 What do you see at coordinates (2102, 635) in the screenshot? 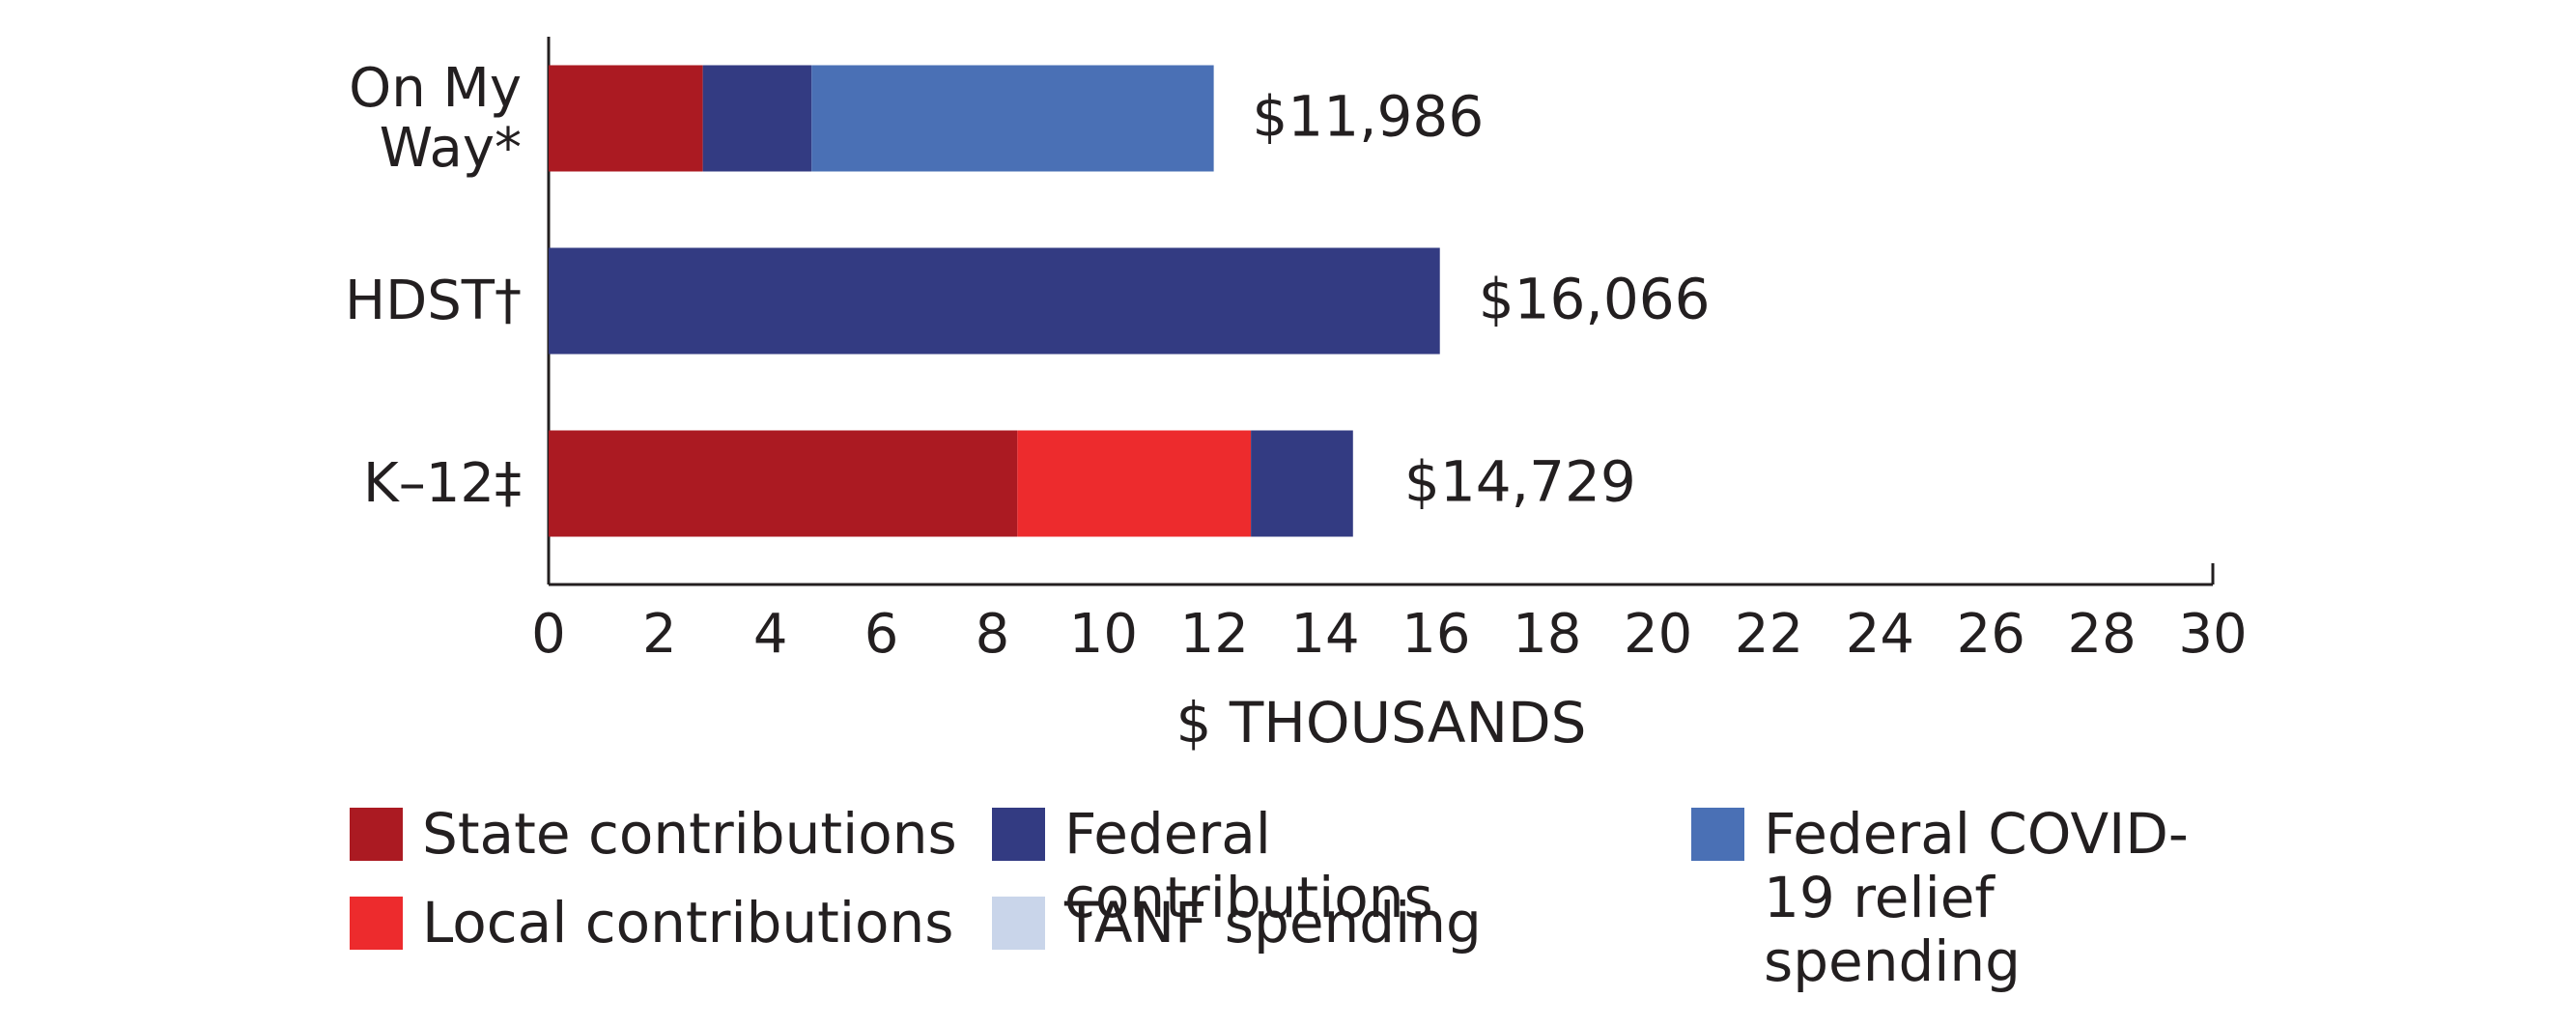
I see `x-tick-label: 28` at bounding box center [2102, 635].